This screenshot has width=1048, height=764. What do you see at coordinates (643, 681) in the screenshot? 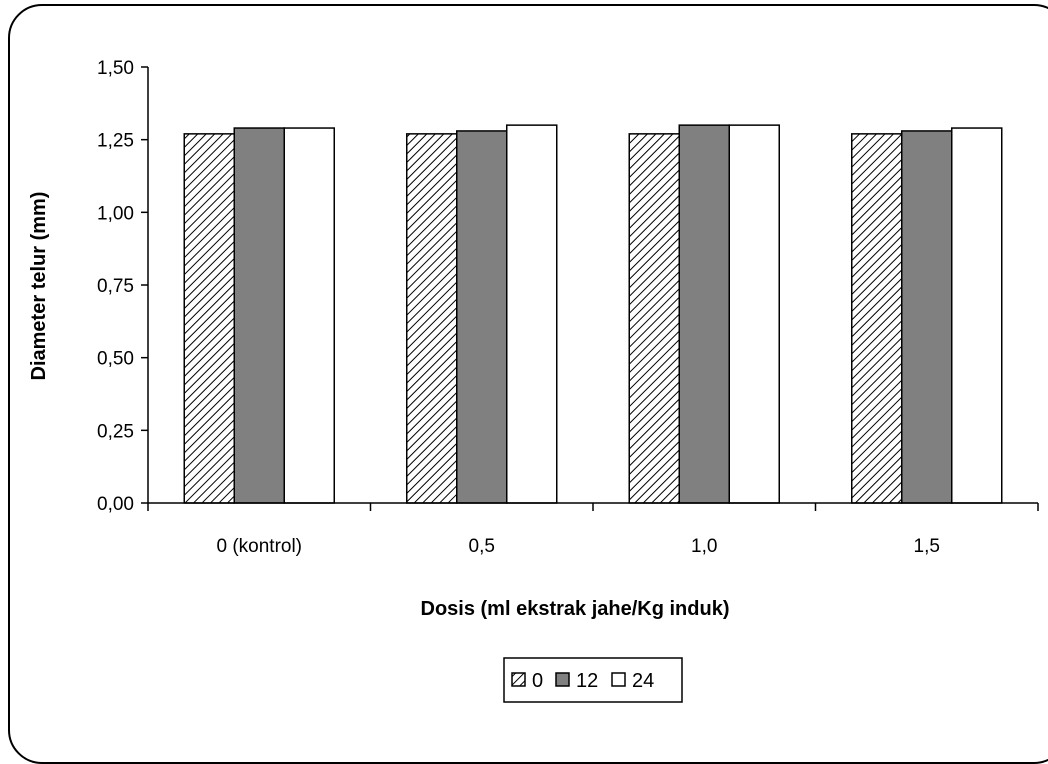
I see `legend-label-24: 24` at bounding box center [643, 681].